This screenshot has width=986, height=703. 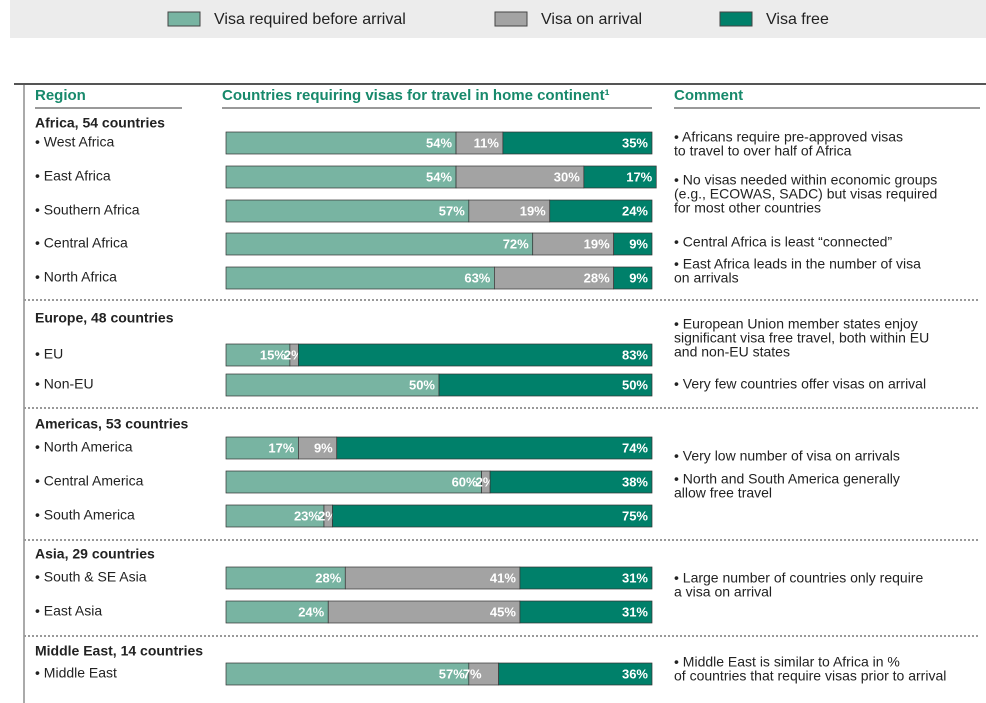 I want to click on comment: on arrivals, so click(x=706, y=278).